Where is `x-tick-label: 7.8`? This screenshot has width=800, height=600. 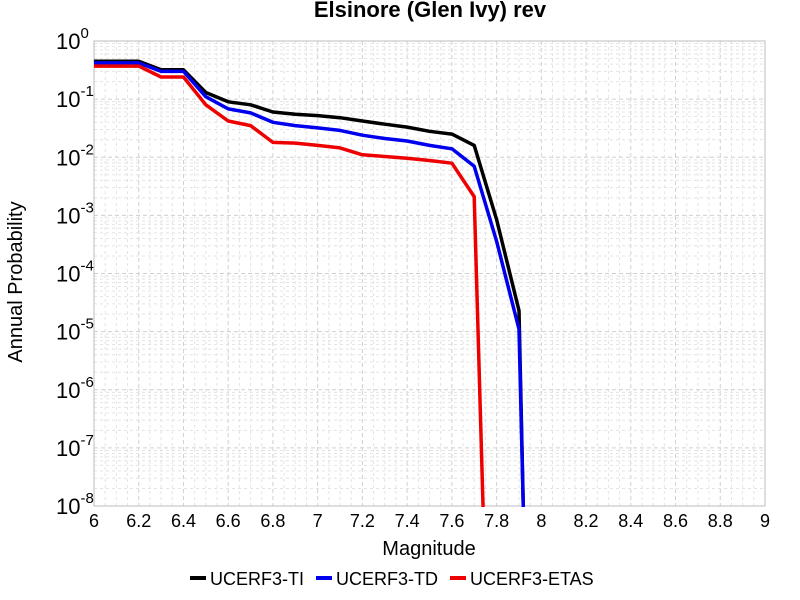 x-tick-label: 7.8 is located at coordinates (496, 521).